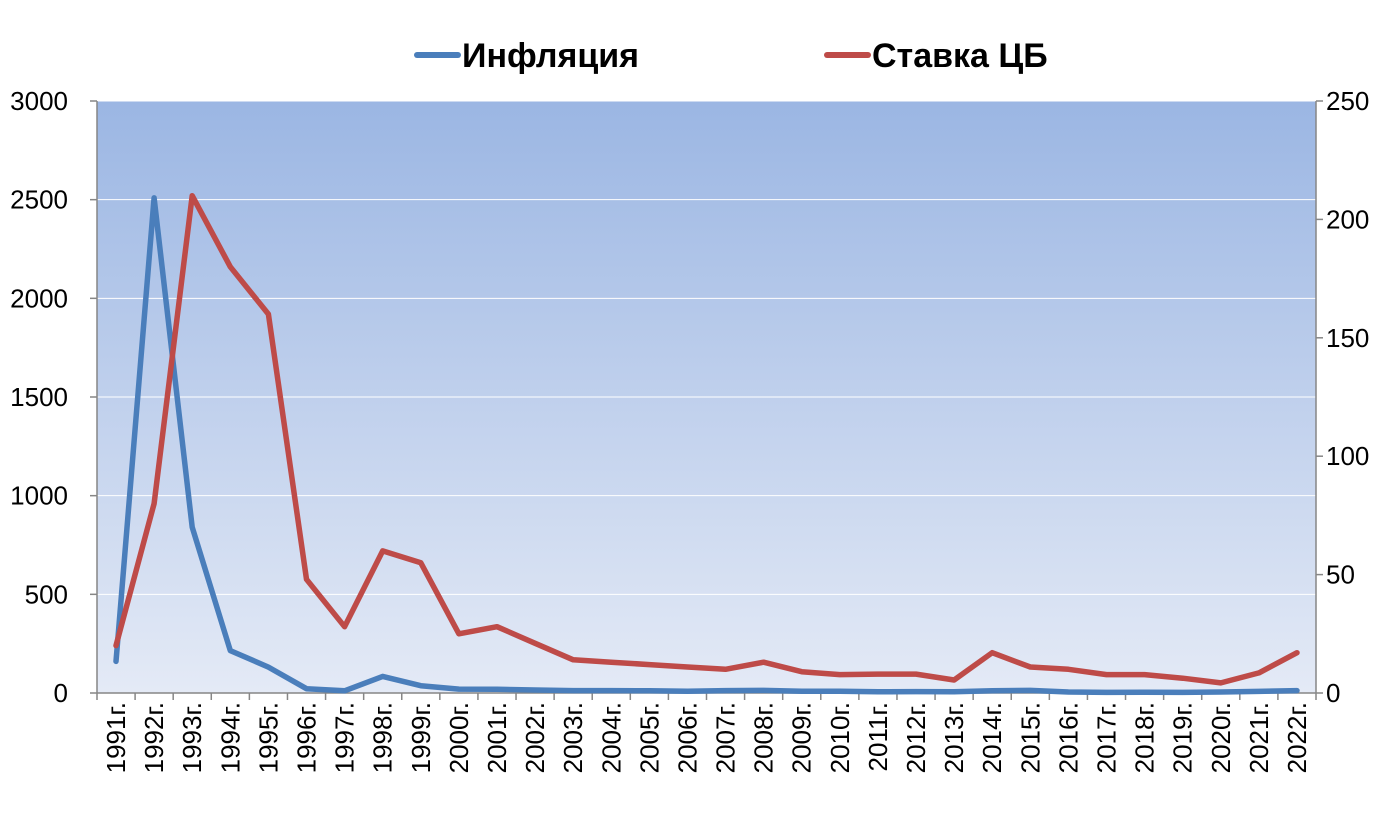 The height and width of the screenshot is (824, 1393). What do you see at coordinates (383, 737) in the screenshot?
I see `x-tick-label: 1998г.` at bounding box center [383, 737].